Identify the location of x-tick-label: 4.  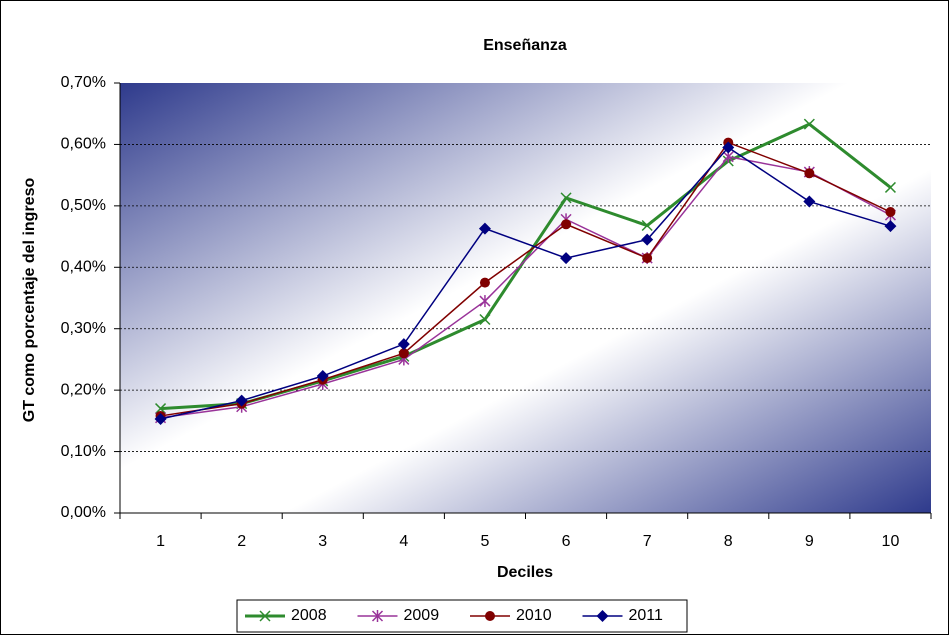
(403, 541).